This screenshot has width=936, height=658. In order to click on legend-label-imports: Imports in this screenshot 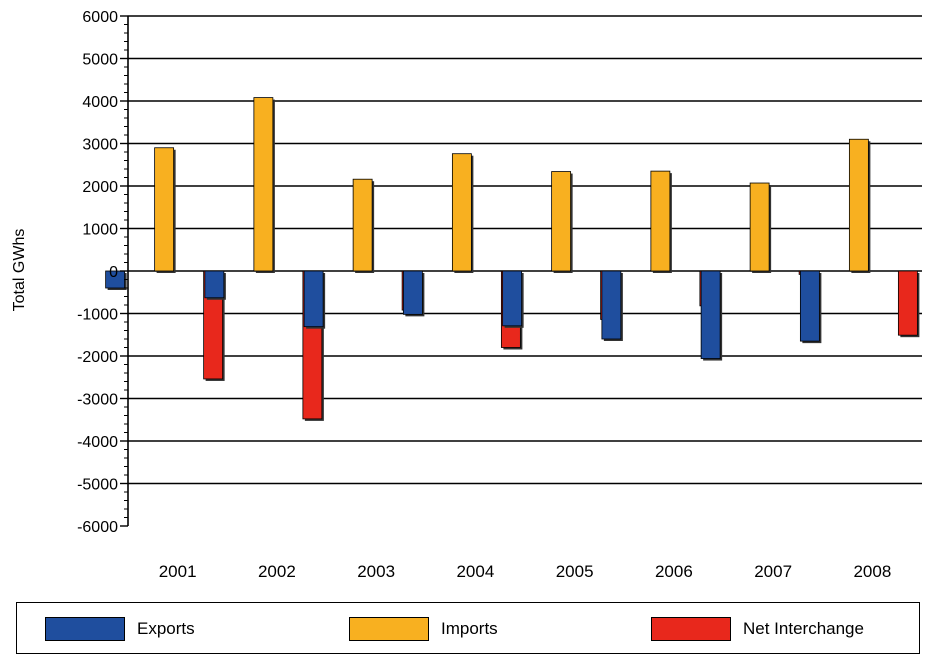, I will do `click(469, 628)`.